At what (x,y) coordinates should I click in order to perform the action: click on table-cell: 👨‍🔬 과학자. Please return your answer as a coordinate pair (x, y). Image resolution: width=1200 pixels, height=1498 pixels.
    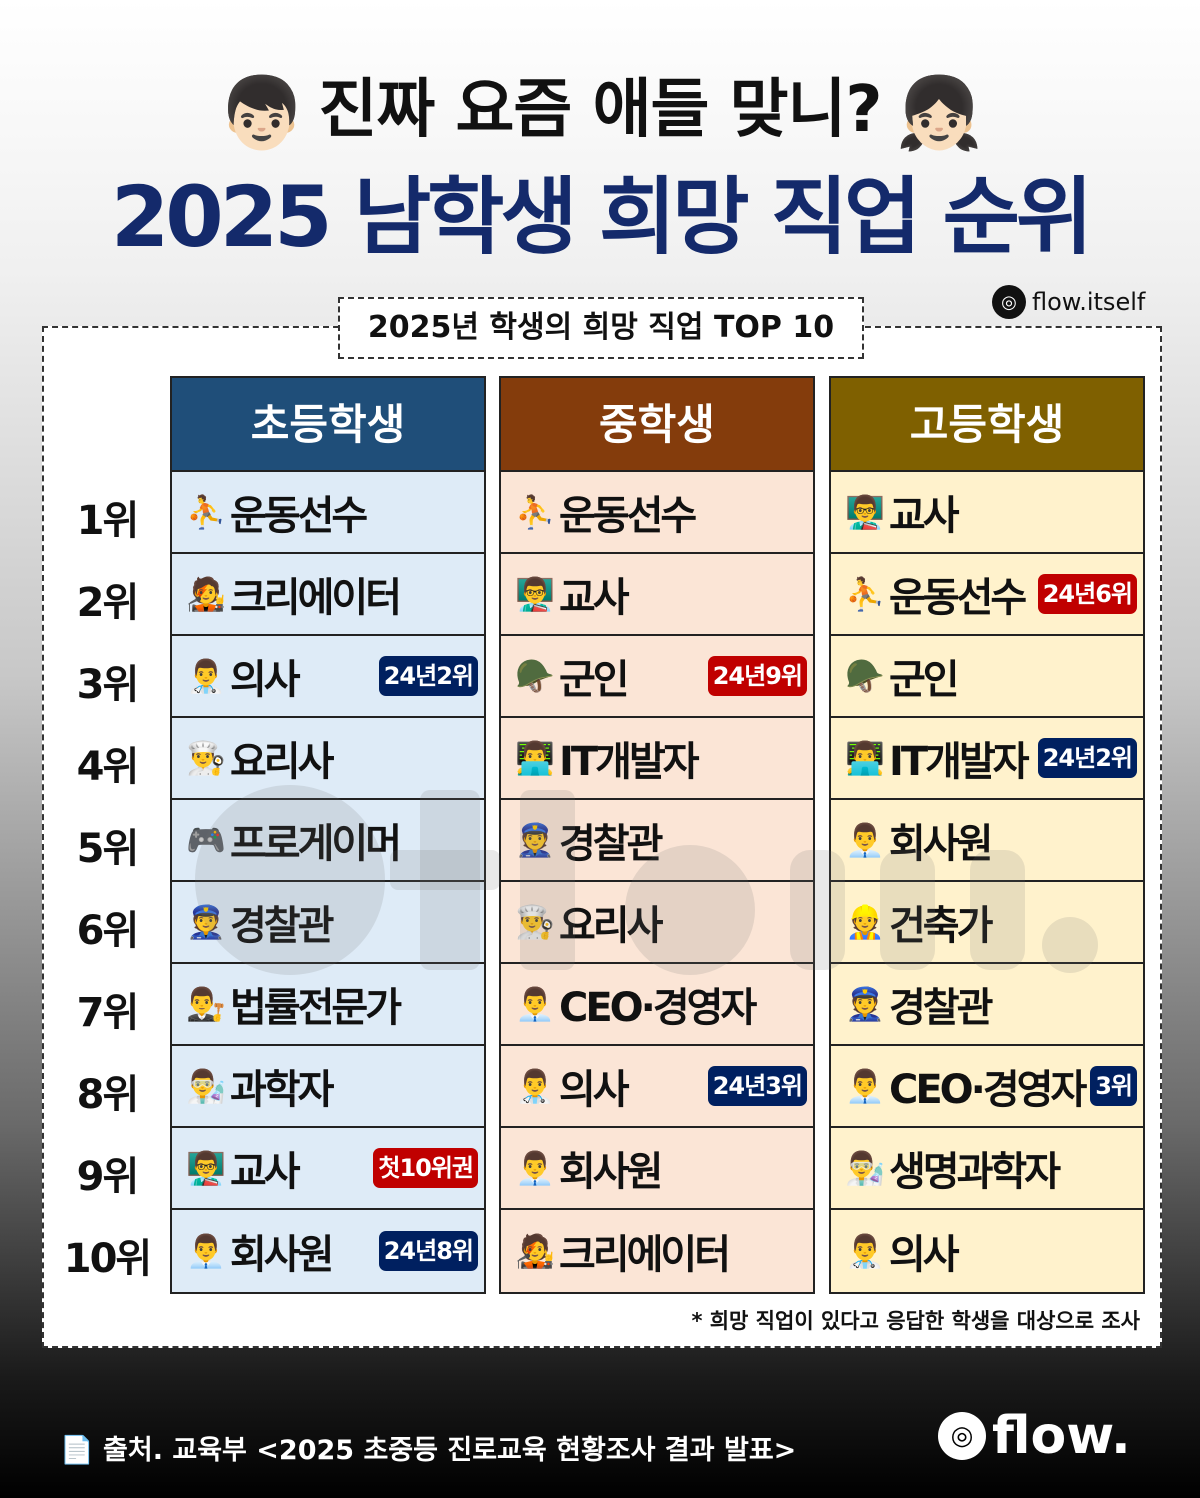
    Looking at the image, I should click on (328, 1087).